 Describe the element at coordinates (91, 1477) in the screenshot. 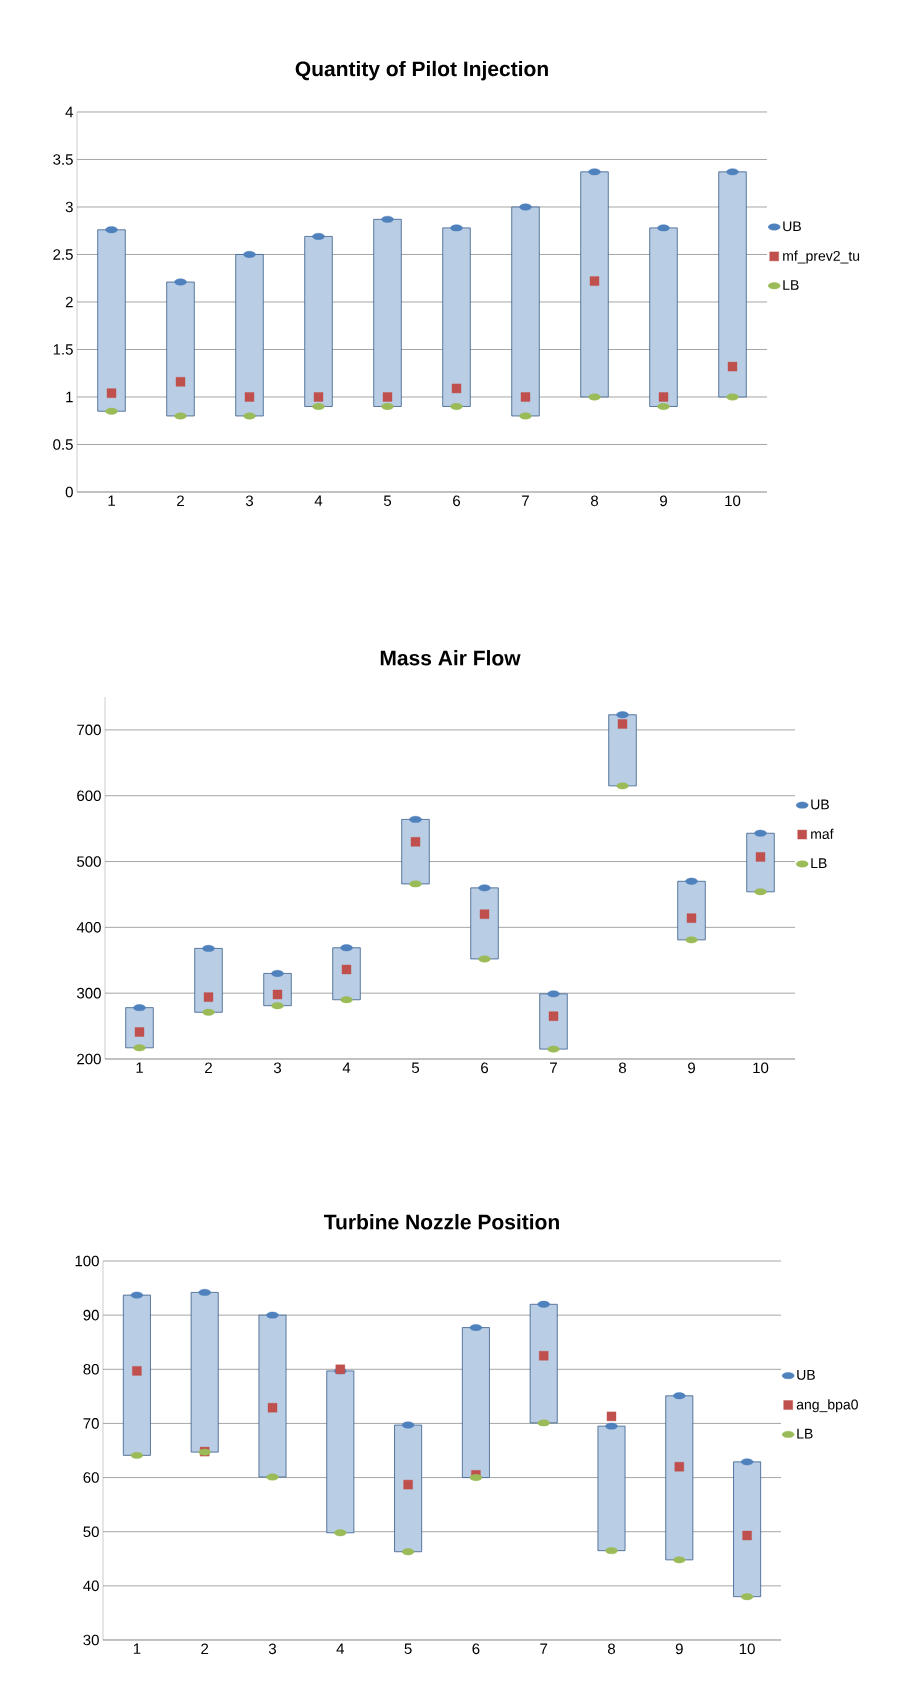

I see `y-tick-label: 60` at that location.